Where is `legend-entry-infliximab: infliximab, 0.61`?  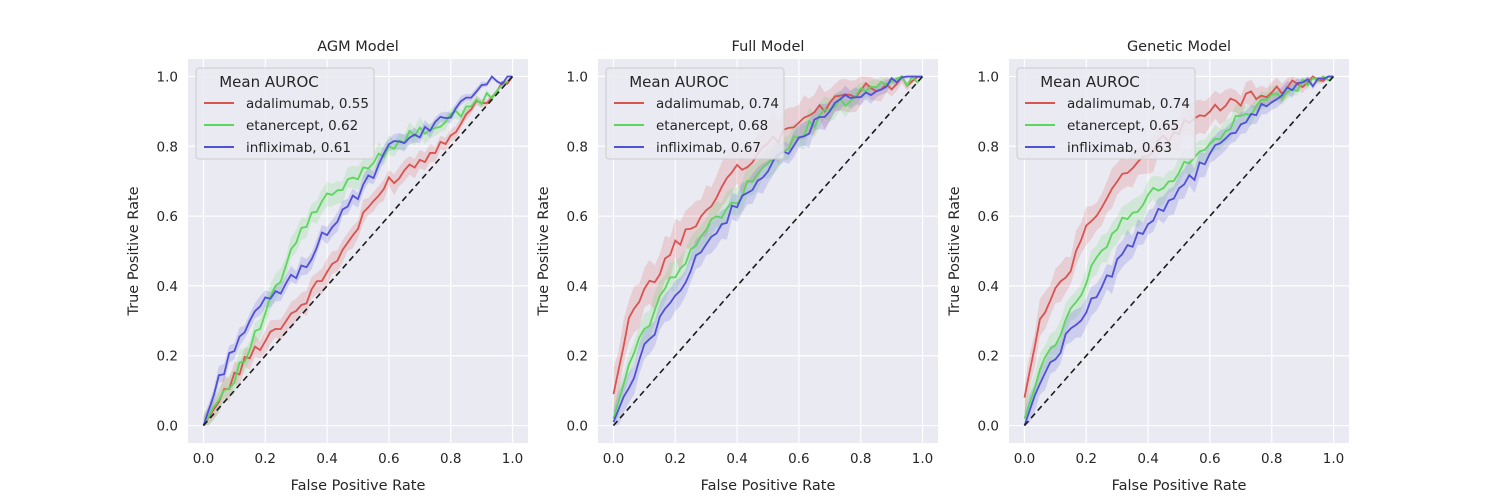
legend-entry-infliximab: infliximab, 0.61 is located at coordinates (298, 148).